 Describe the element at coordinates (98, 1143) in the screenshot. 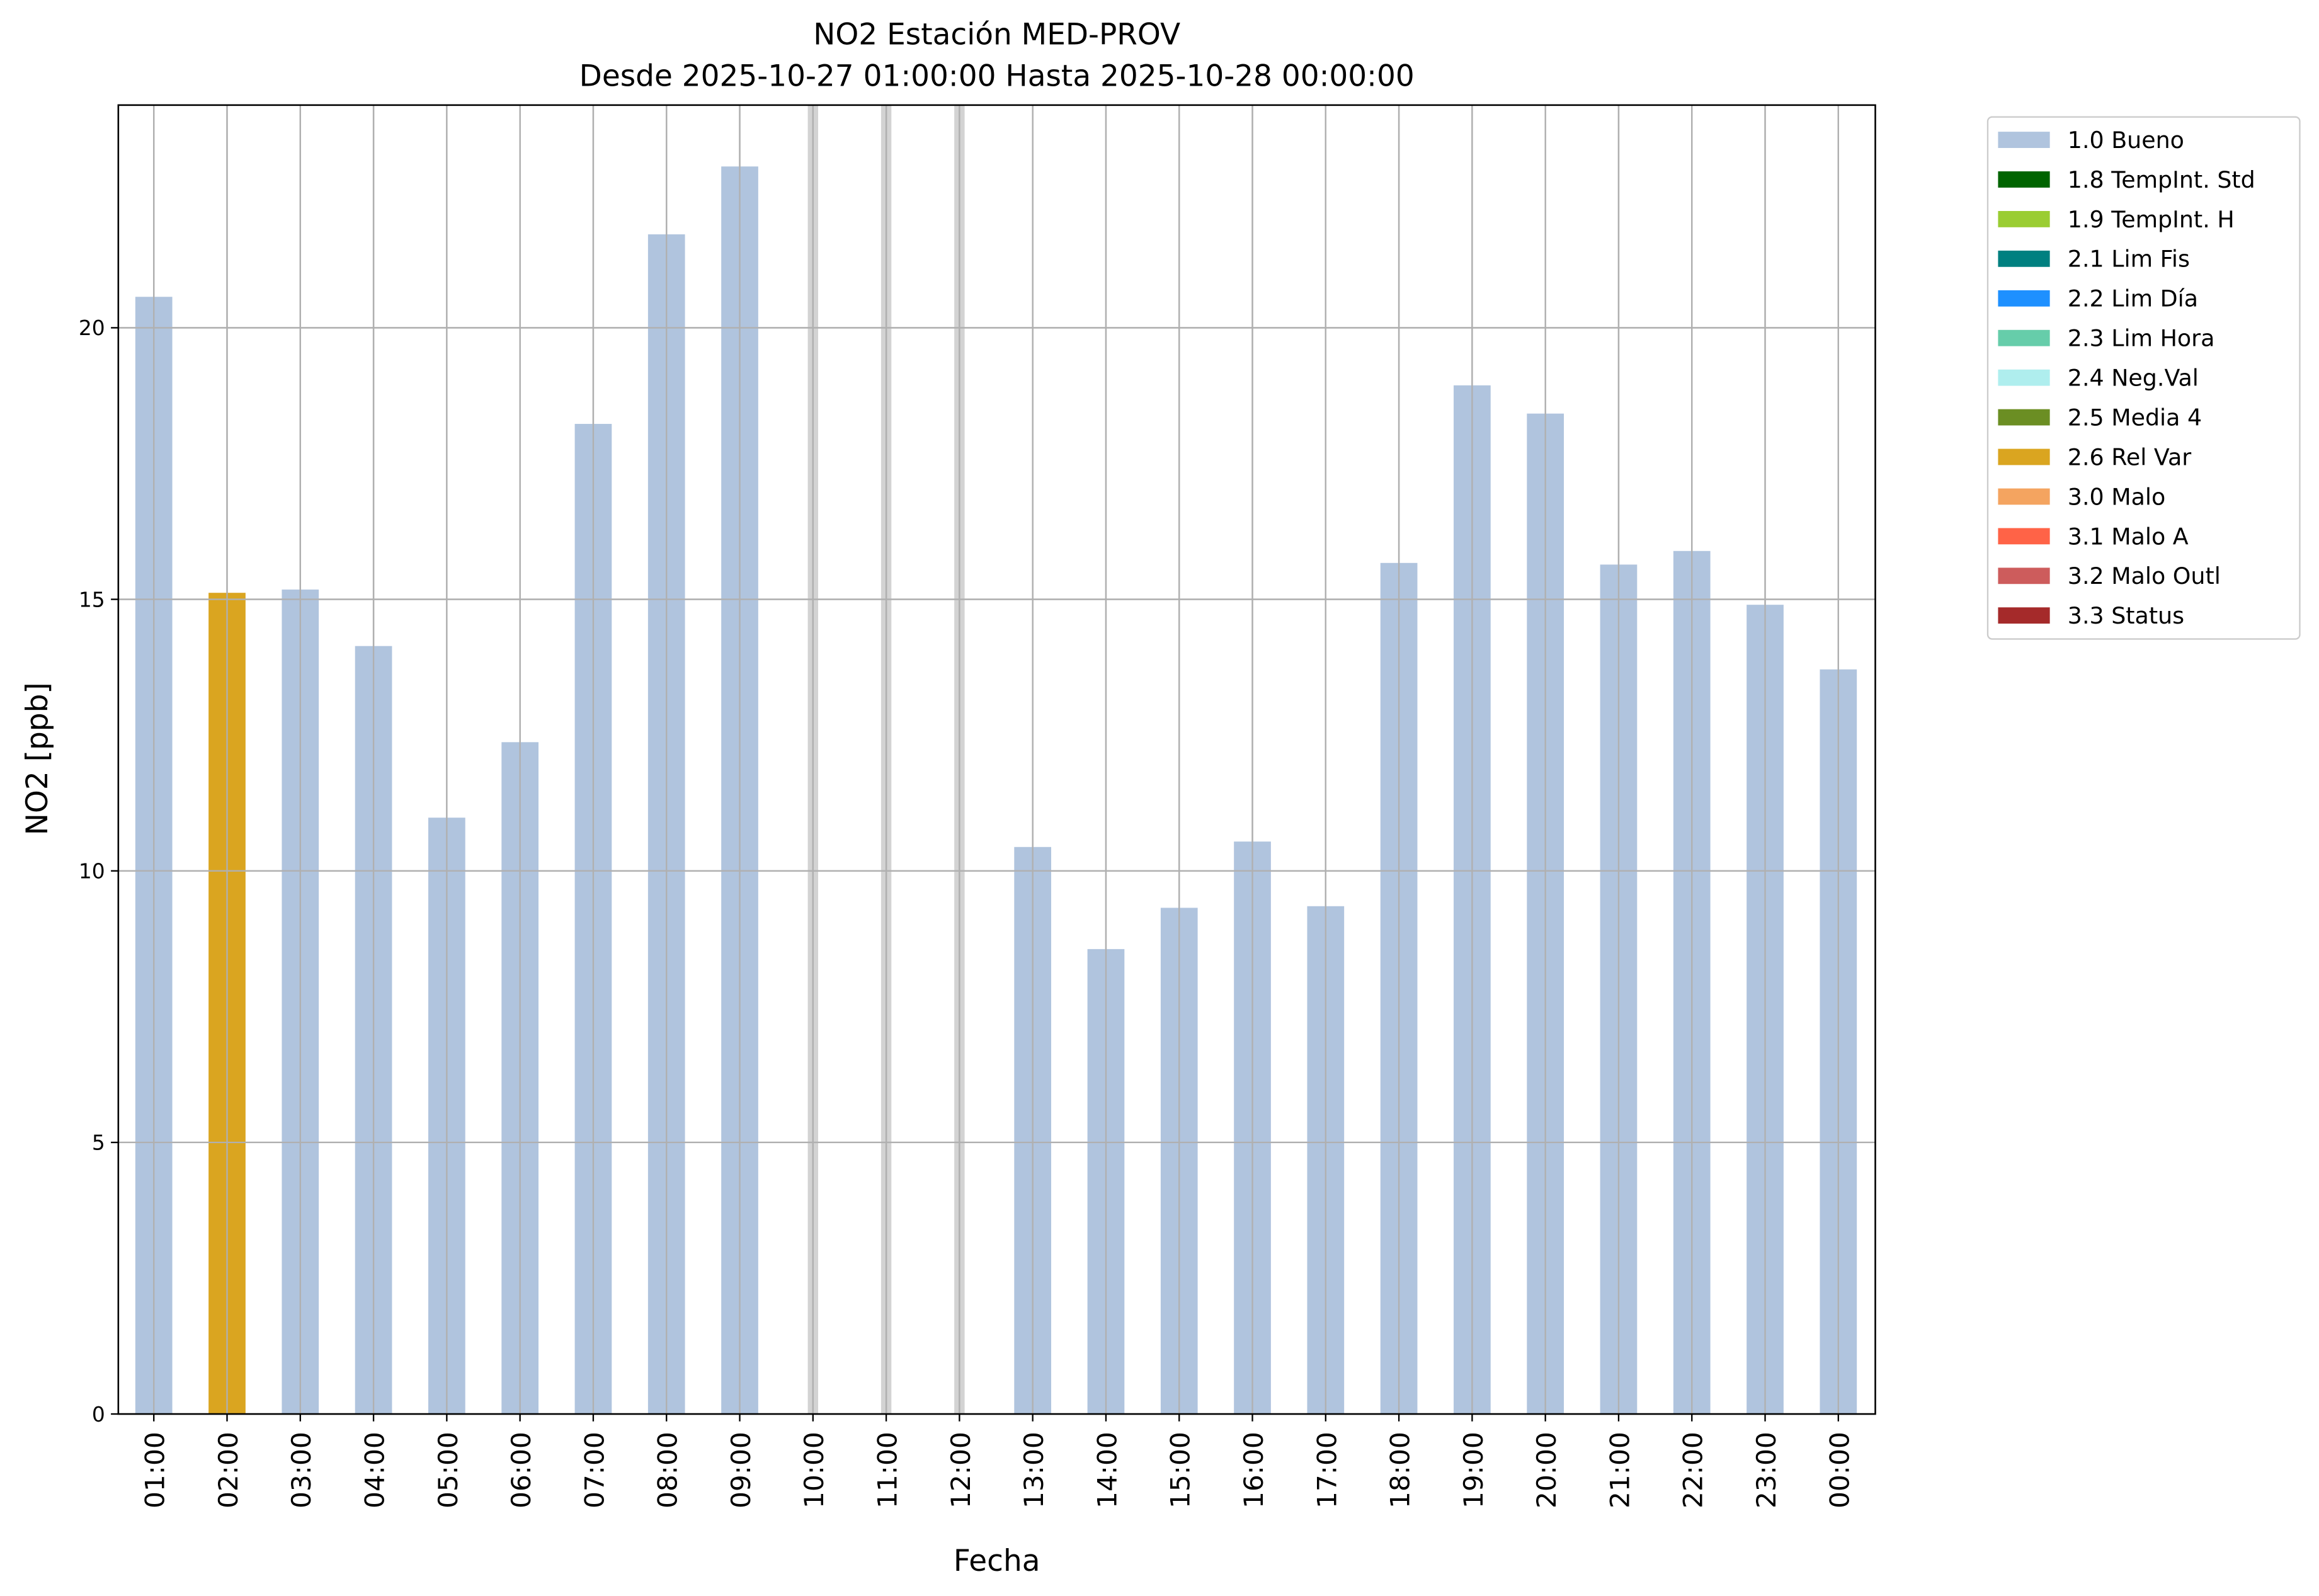

I see `y-tick-label: 5` at that location.